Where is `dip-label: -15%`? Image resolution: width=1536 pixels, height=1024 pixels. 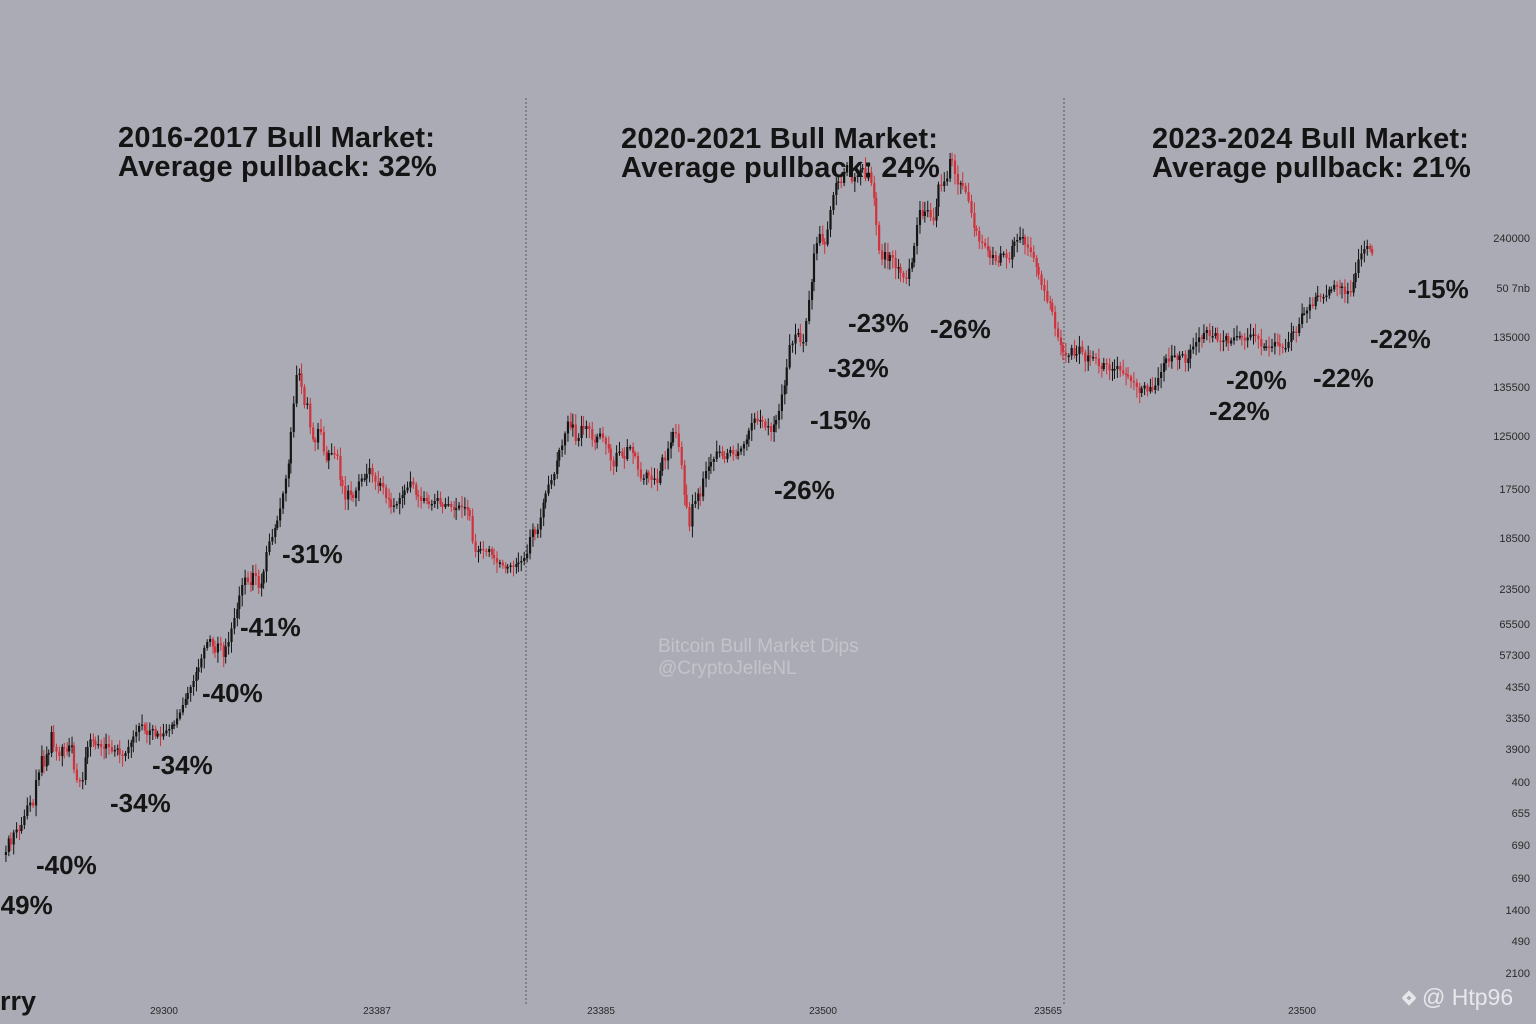
dip-label: -15% is located at coordinates (1438, 289).